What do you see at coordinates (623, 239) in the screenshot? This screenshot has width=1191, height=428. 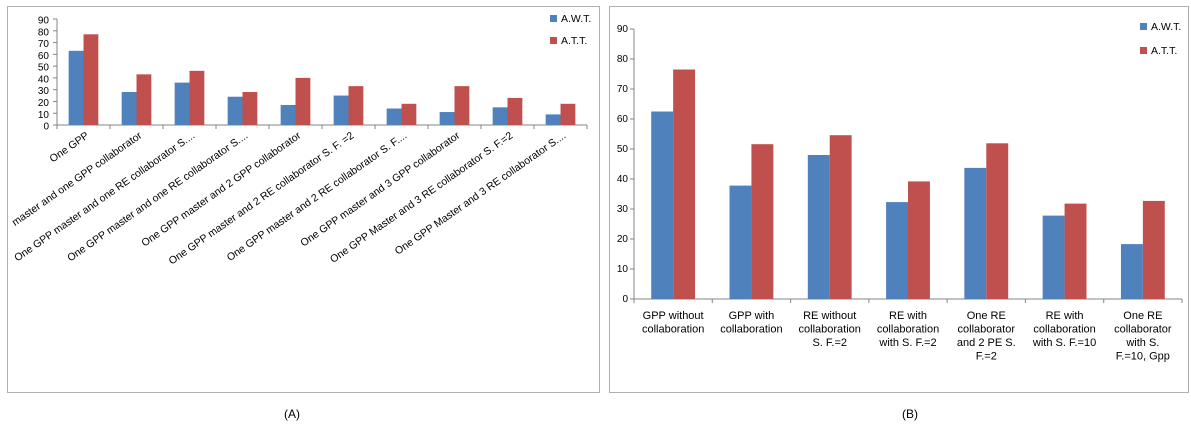 I see `chart-b-y-tick-label: 20` at bounding box center [623, 239].